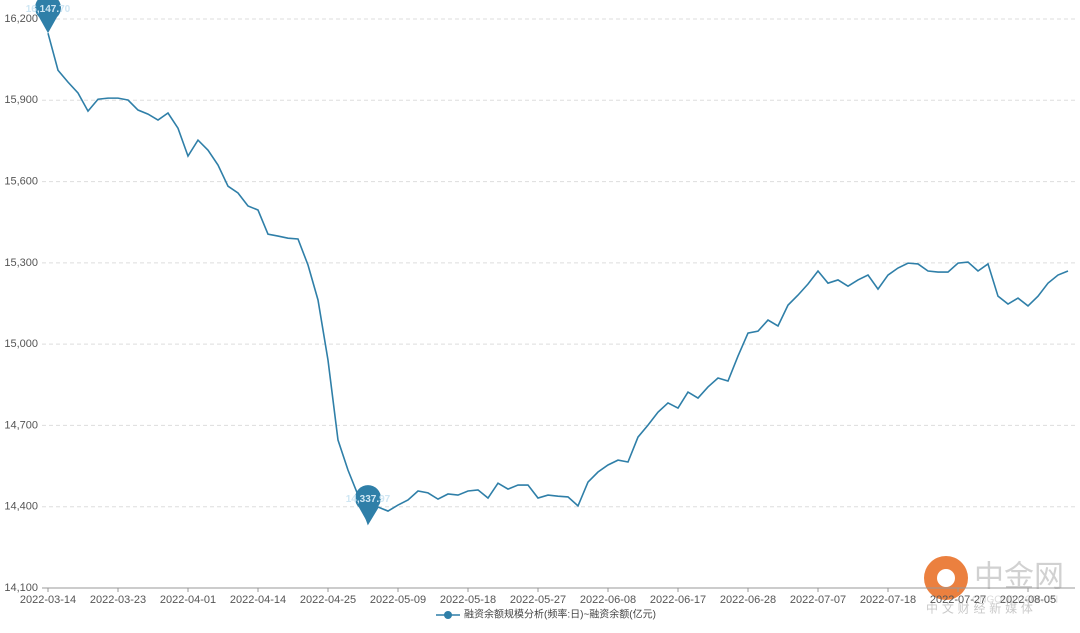 Image resolution: width=1080 pixels, height=633 pixels. I want to click on y-tick-label: 14,700, so click(21, 425).